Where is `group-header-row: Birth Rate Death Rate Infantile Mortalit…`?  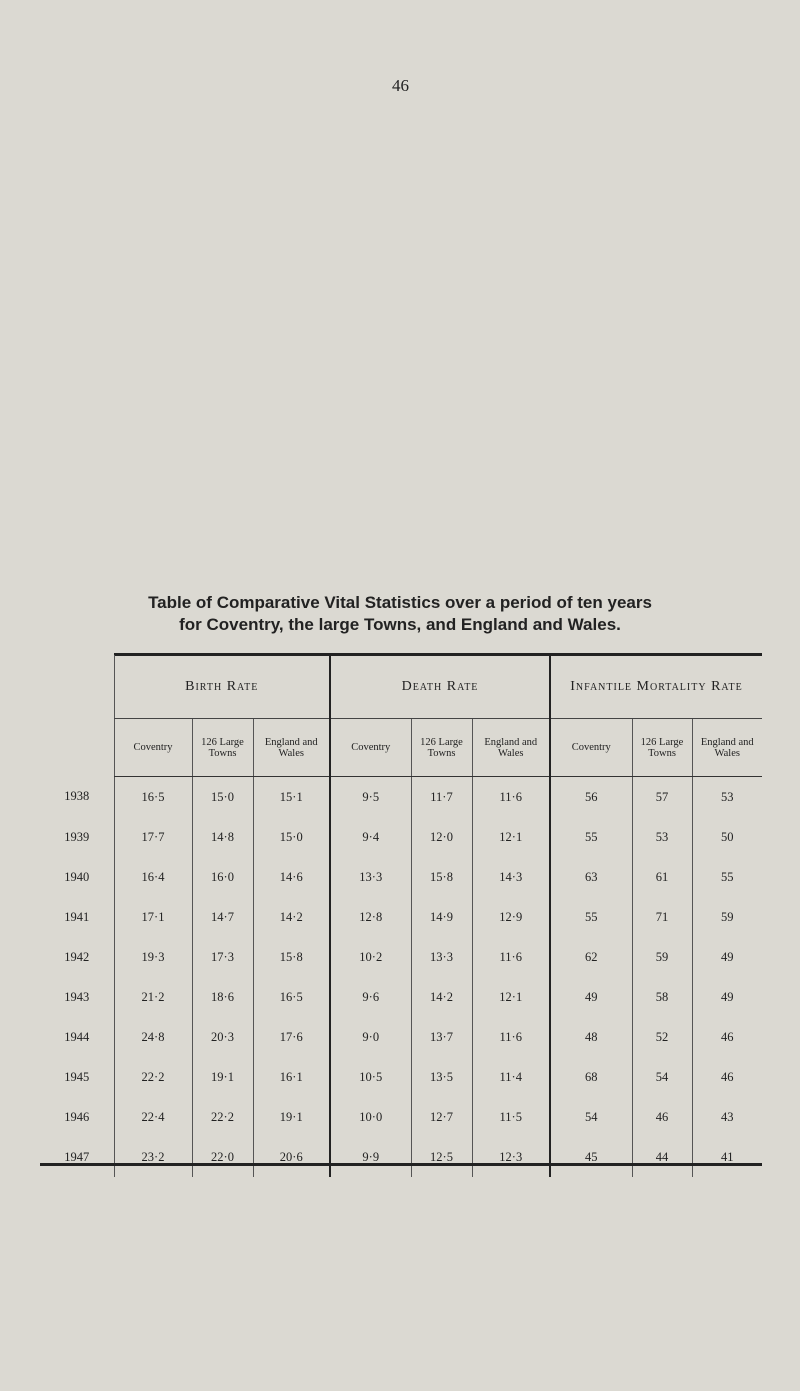
group-header-row: Birth Rate Death Rate Infantile Mortalit… is located at coordinates (401, 687).